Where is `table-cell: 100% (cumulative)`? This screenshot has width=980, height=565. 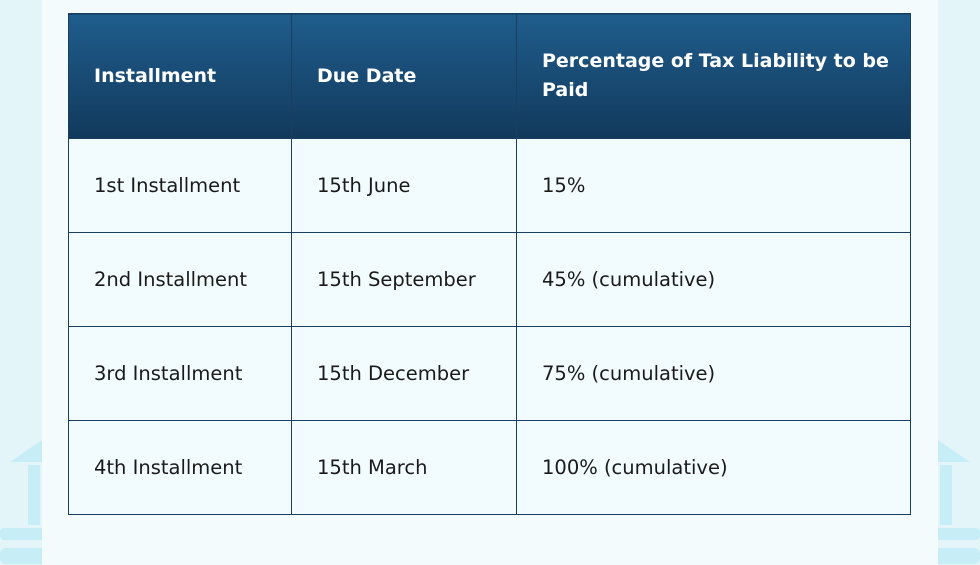
table-cell: 100% (cumulative) is located at coordinates (713, 467).